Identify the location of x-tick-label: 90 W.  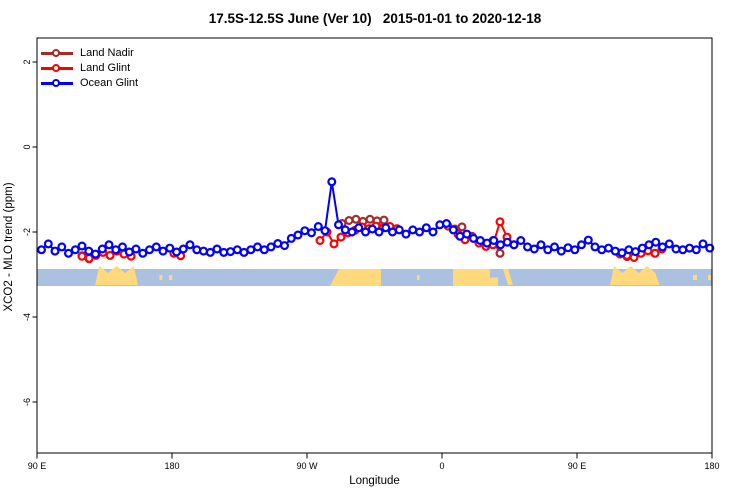
(307, 466).